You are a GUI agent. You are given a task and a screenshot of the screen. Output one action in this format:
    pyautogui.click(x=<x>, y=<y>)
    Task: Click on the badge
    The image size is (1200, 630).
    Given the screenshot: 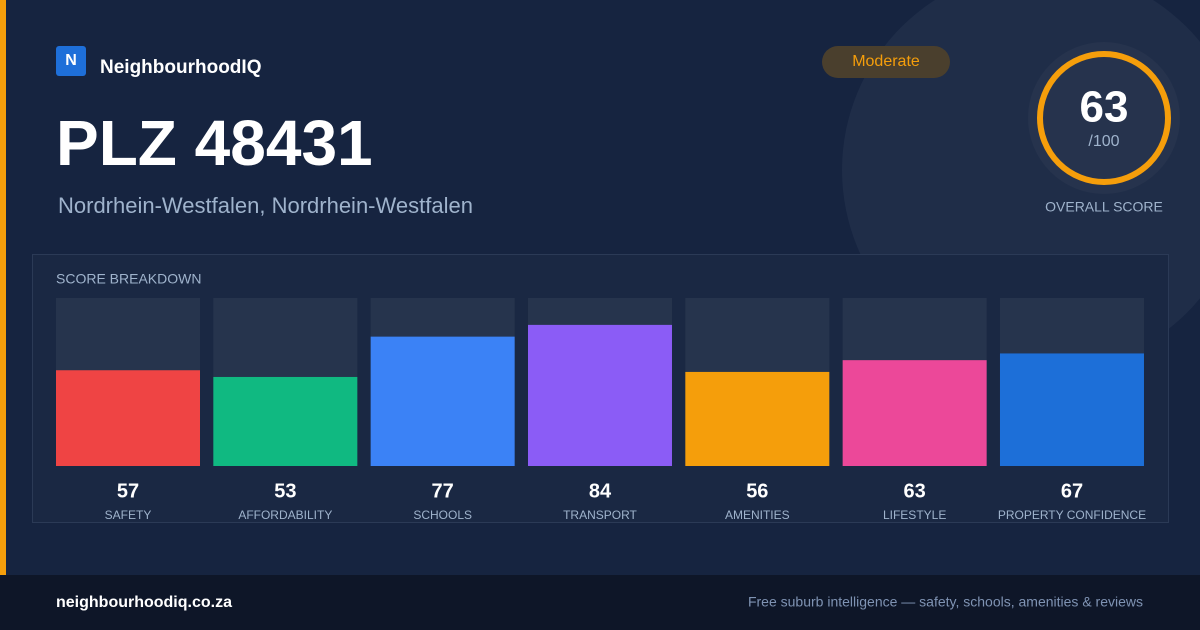 What is the action you would take?
    pyautogui.click(x=886, y=62)
    